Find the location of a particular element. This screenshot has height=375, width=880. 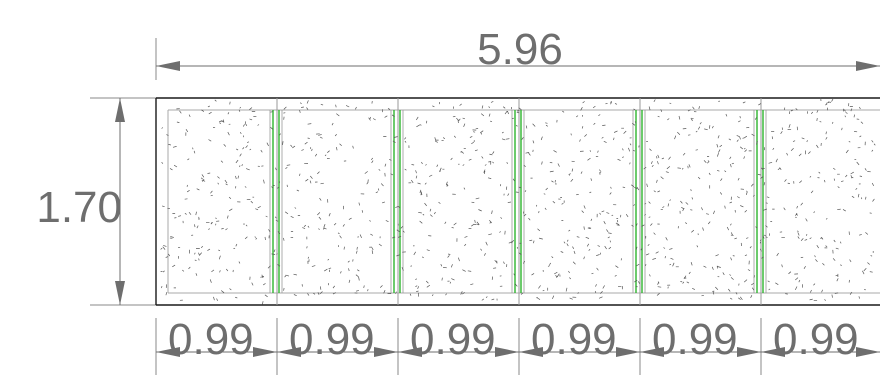

segment-label-2: 0.99 is located at coordinates (332, 339).